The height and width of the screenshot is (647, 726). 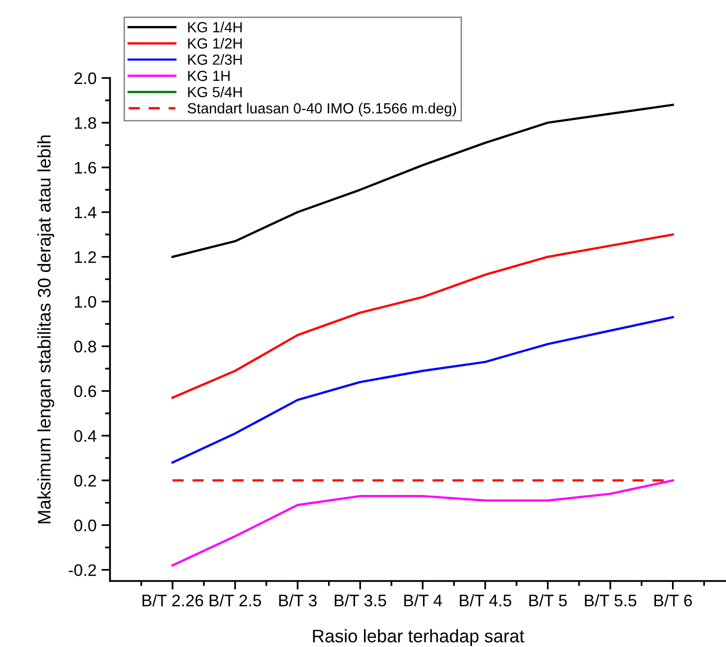 I want to click on y-tick-label: 0.4, so click(x=85, y=436).